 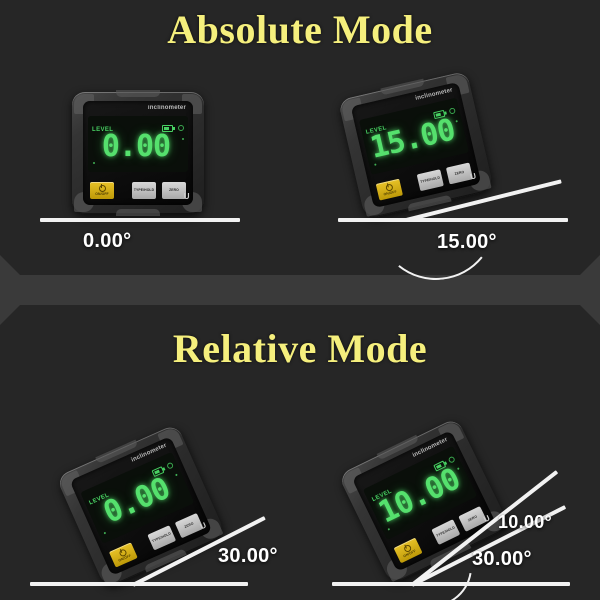 I want to click on button-row: ON/OFF TYPE/HOLD ZERO, so click(x=138, y=190).